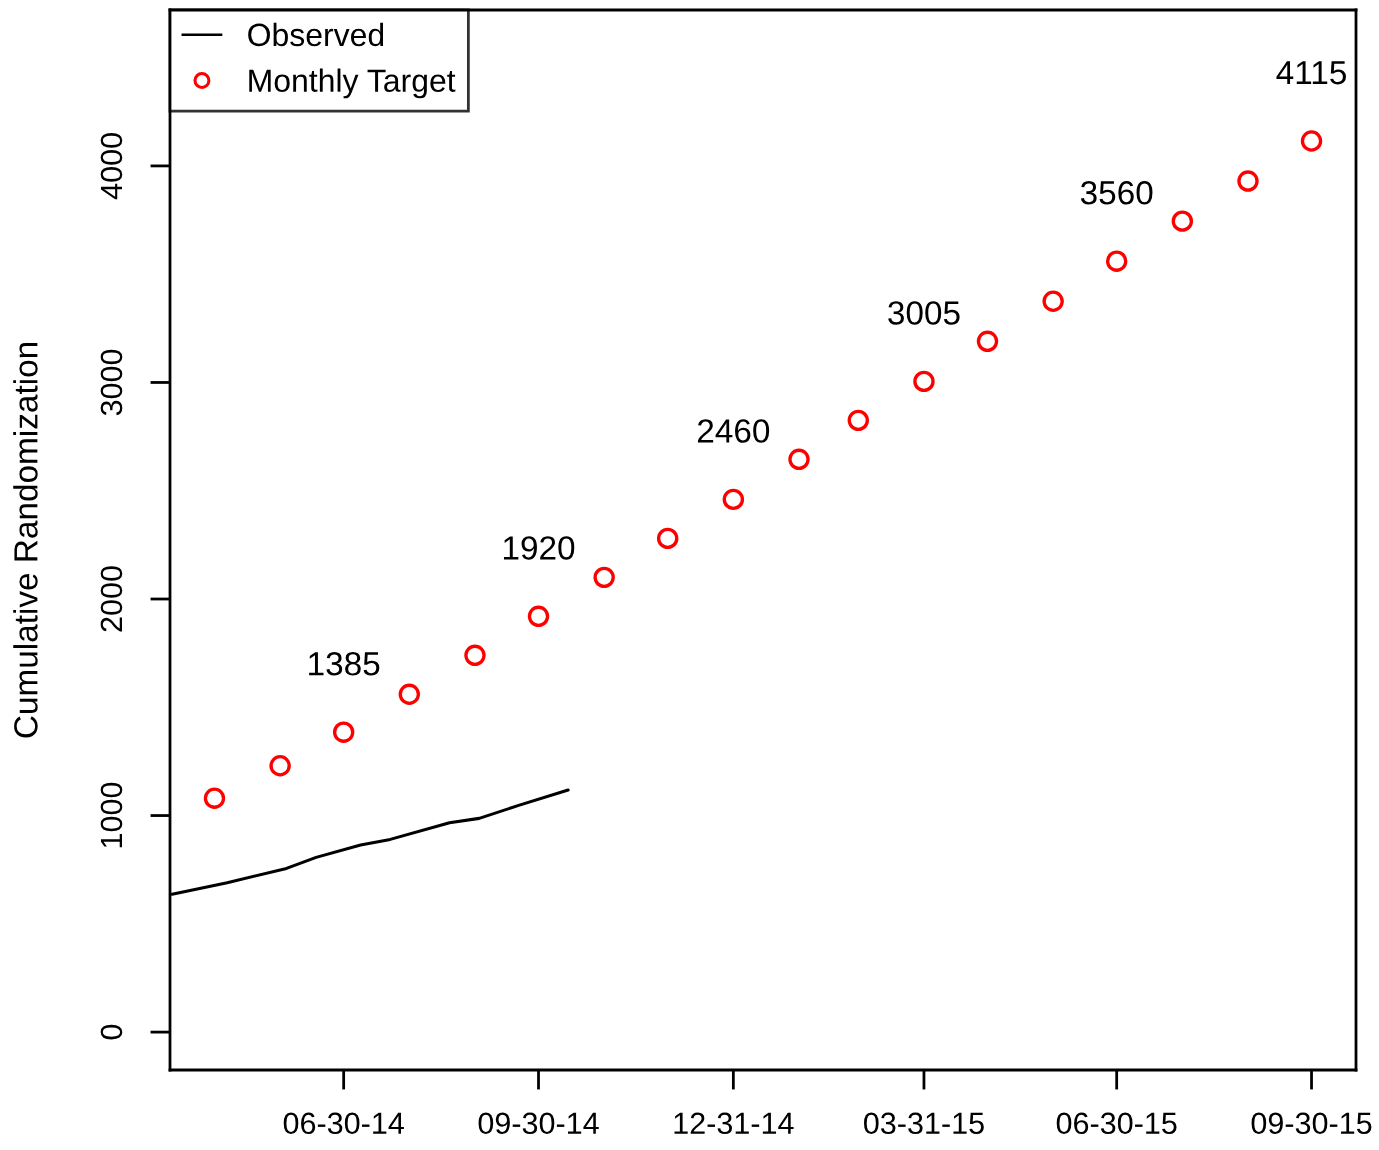 The width and height of the screenshot is (1379, 1150). Describe the element at coordinates (539, 548) in the screenshot. I see `data-label: 1920` at that location.